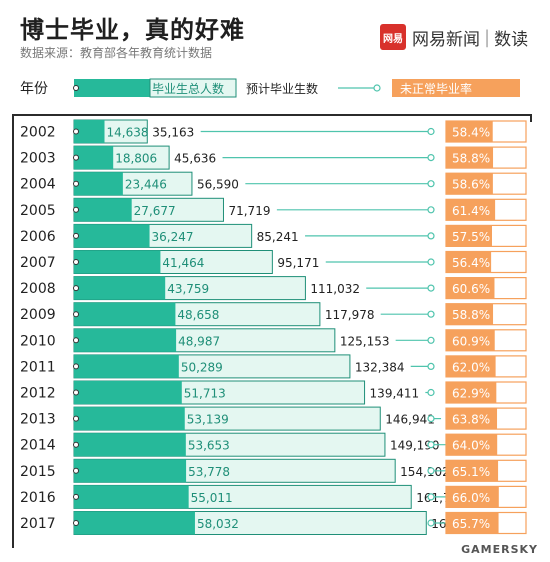 The width and height of the screenshot is (550, 562). Describe the element at coordinates (436, 88) in the screenshot. I see `legend-rate-label: 未正常毕业率` at that location.